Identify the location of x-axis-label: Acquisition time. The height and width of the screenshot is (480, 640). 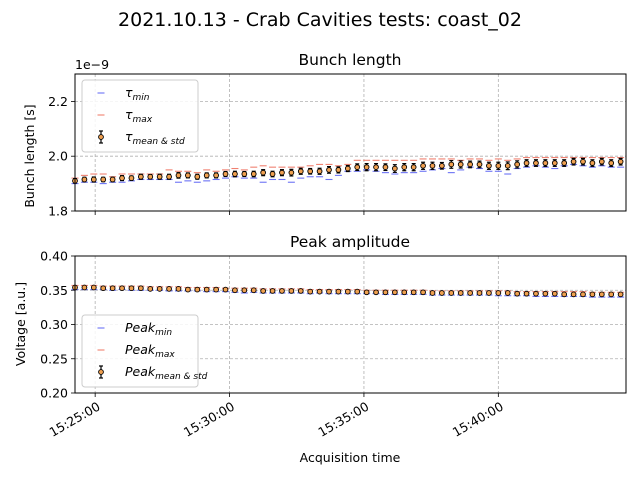
(350, 457).